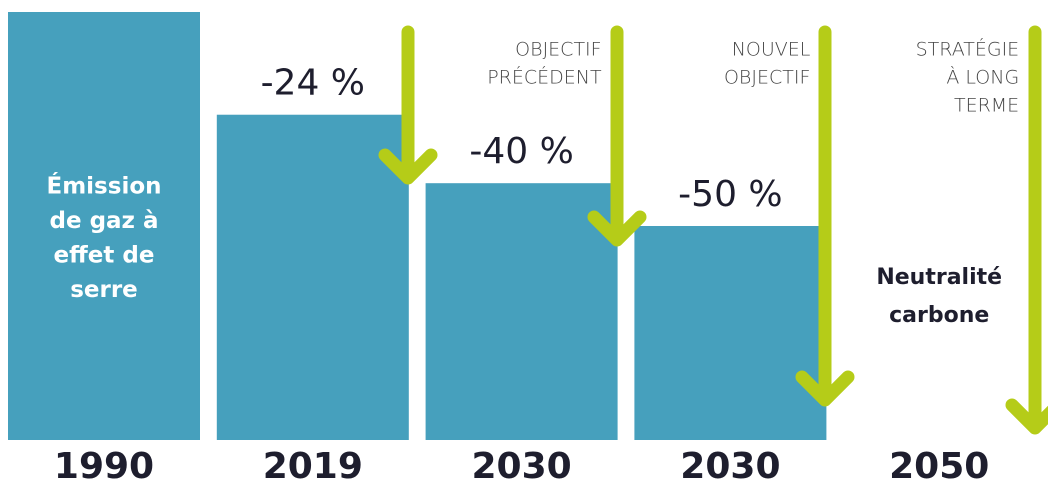 Image resolution: width=1048 pixels, height=489 pixels. I want to click on bar-text: carbone, so click(939, 315).